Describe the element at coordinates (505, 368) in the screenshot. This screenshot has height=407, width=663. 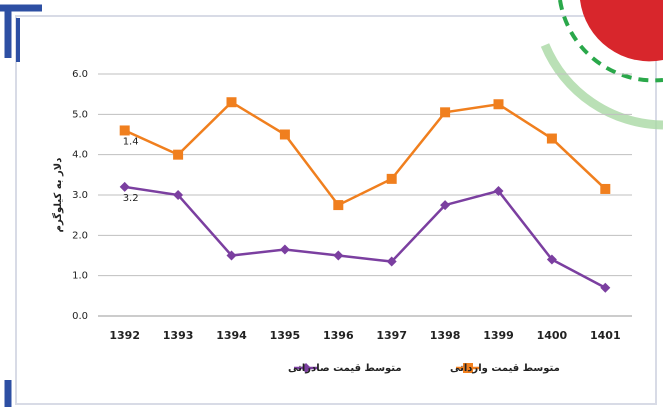
I see `legend-label: متوسط قیمت وارداتی` at that location.